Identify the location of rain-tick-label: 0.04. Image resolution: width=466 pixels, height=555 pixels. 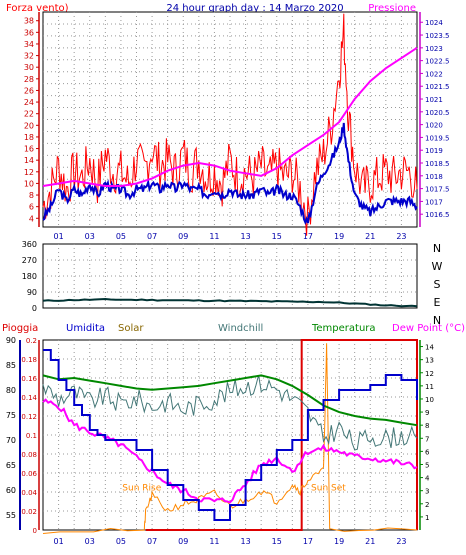
(29, 493).